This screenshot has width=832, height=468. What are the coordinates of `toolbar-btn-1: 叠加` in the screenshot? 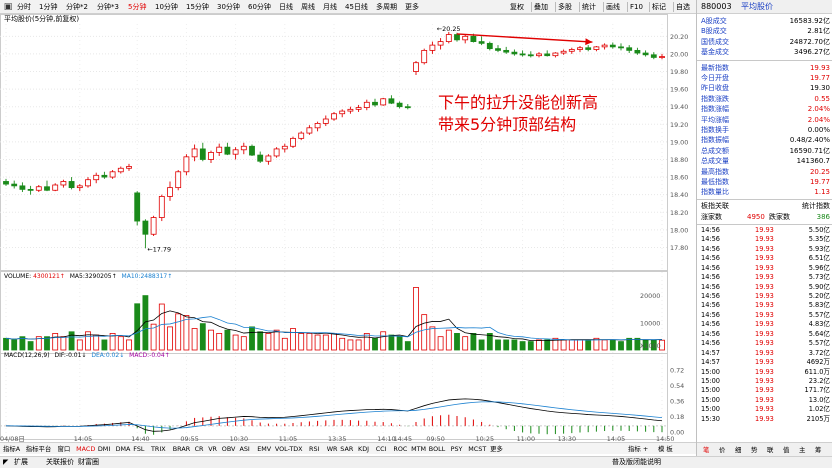 It's located at (541, 7).